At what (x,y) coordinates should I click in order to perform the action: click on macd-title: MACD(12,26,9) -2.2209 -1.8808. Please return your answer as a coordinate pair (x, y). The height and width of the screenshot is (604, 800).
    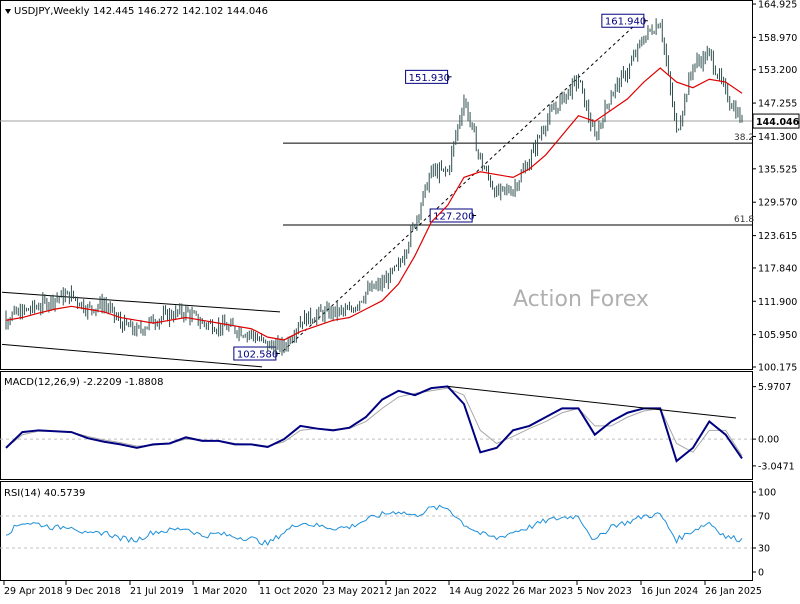
    Looking at the image, I should click on (84, 382).